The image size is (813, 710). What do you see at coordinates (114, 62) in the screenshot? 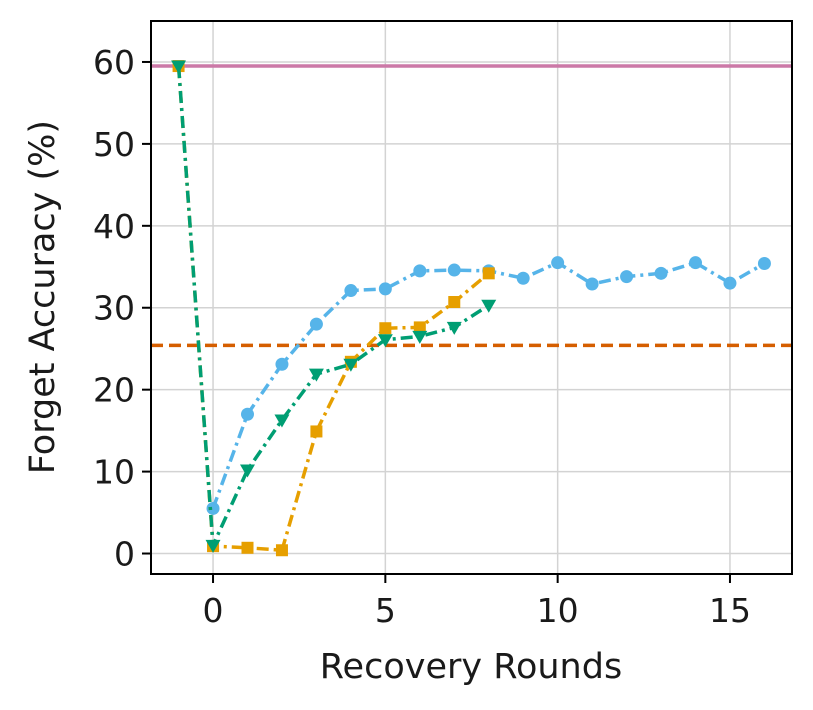
I see `y-tick-label: 60` at bounding box center [114, 62].